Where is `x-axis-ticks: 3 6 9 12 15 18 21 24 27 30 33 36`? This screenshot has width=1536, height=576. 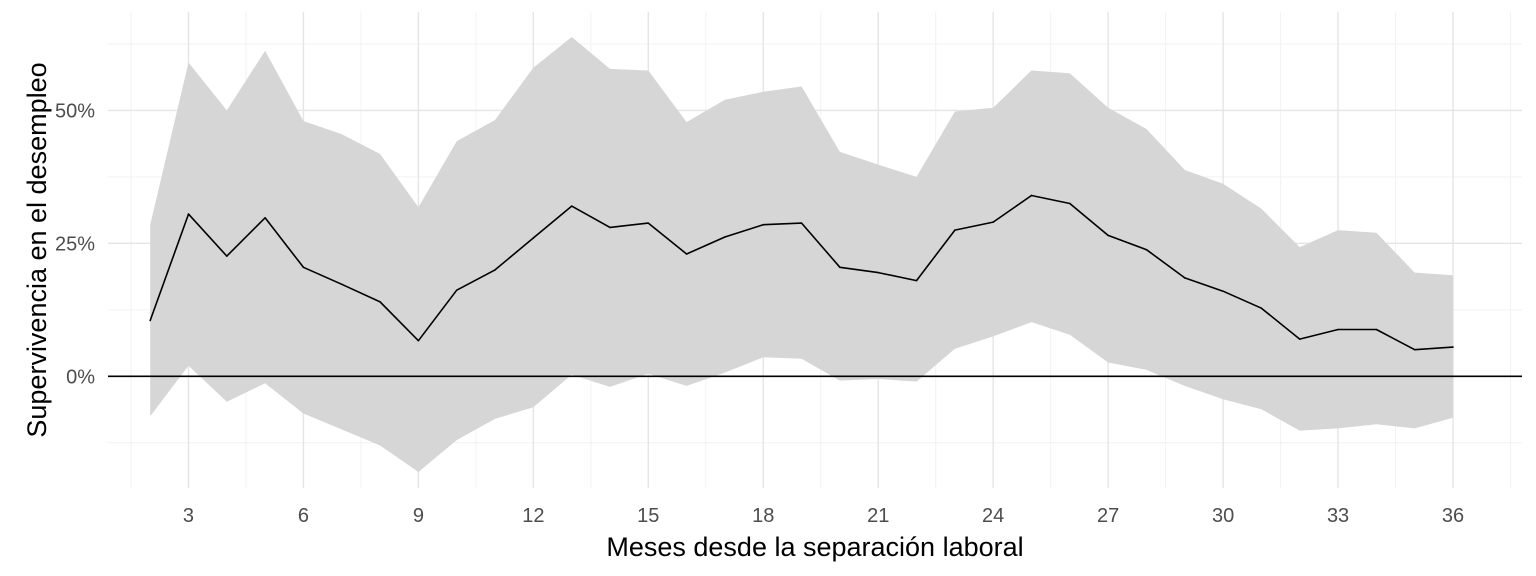 x-axis-ticks: 3 6 9 12 15 18 21 24 27 30 33 36 is located at coordinates (823, 516).